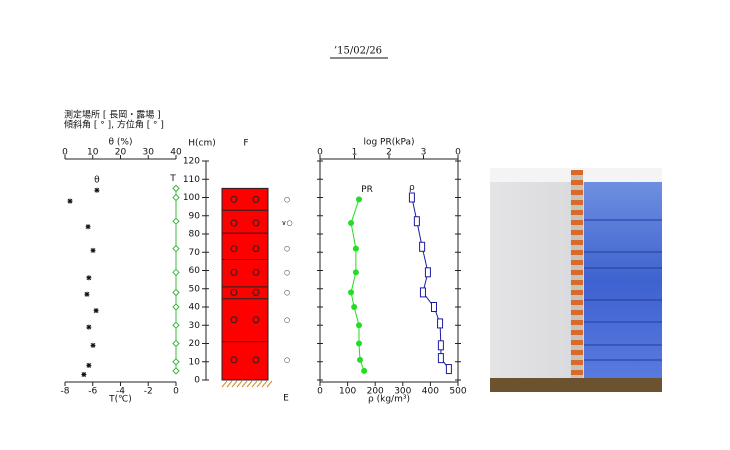  What do you see at coordinates (114, 125) in the screenshot?
I see `site-line: 傾斜角 [ ° ], 方位角 [ ° ]` at bounding box center [114, 125].